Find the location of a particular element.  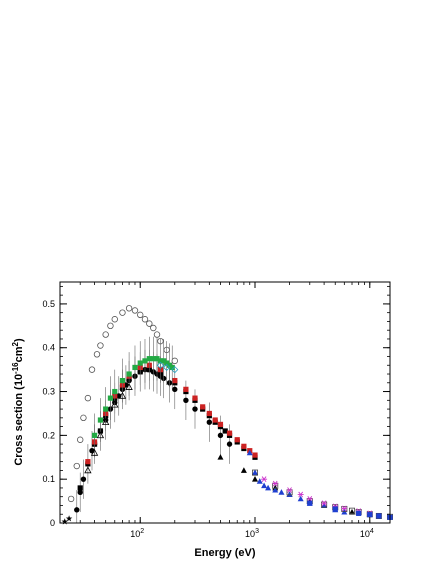

y-axis-title: Cross section (10-16cm2) is located at coordinates (18, 402).